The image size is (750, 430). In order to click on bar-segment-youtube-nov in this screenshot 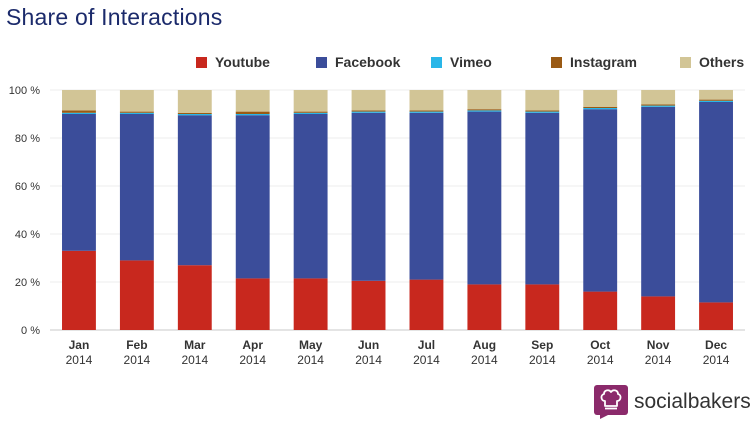, I will do `click(658, 313)`.